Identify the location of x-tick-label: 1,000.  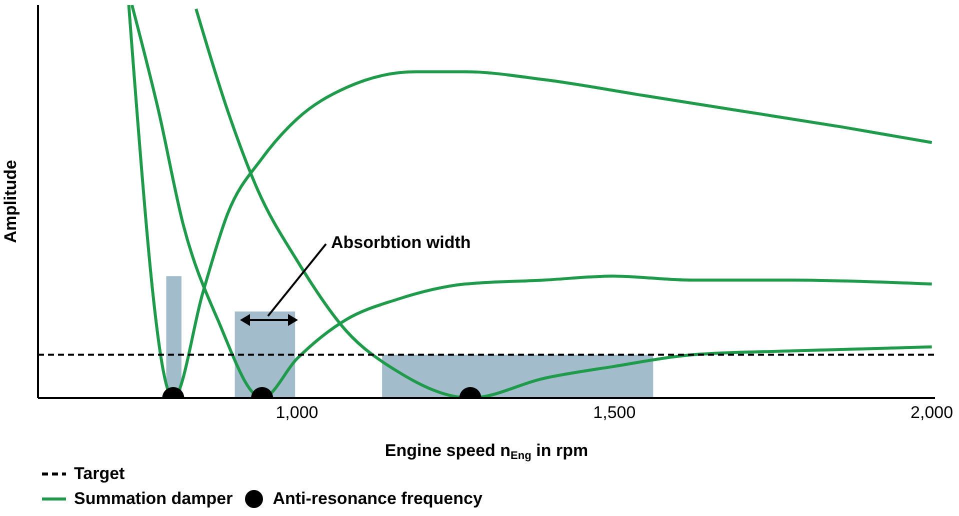
(297, 412).